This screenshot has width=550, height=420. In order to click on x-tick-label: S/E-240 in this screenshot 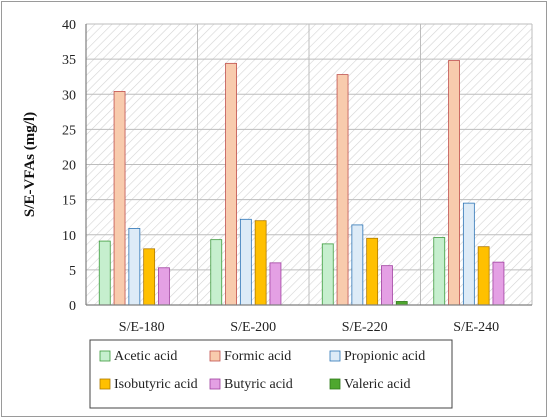, I will do `click(476, 327)`.